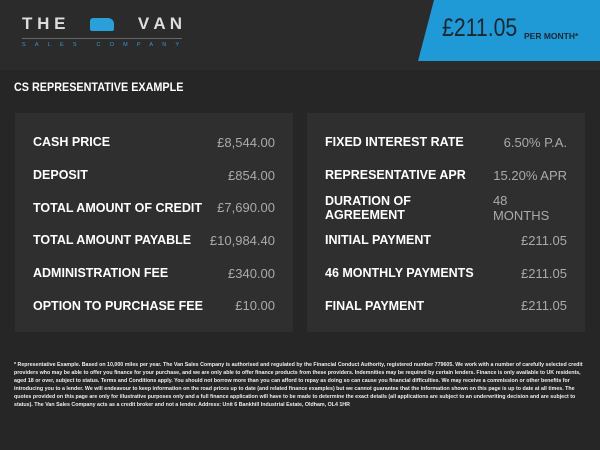  Describe the element at coordinates (242, 240) in the screenshot. I see `row-value: £10,984.40` at that location.